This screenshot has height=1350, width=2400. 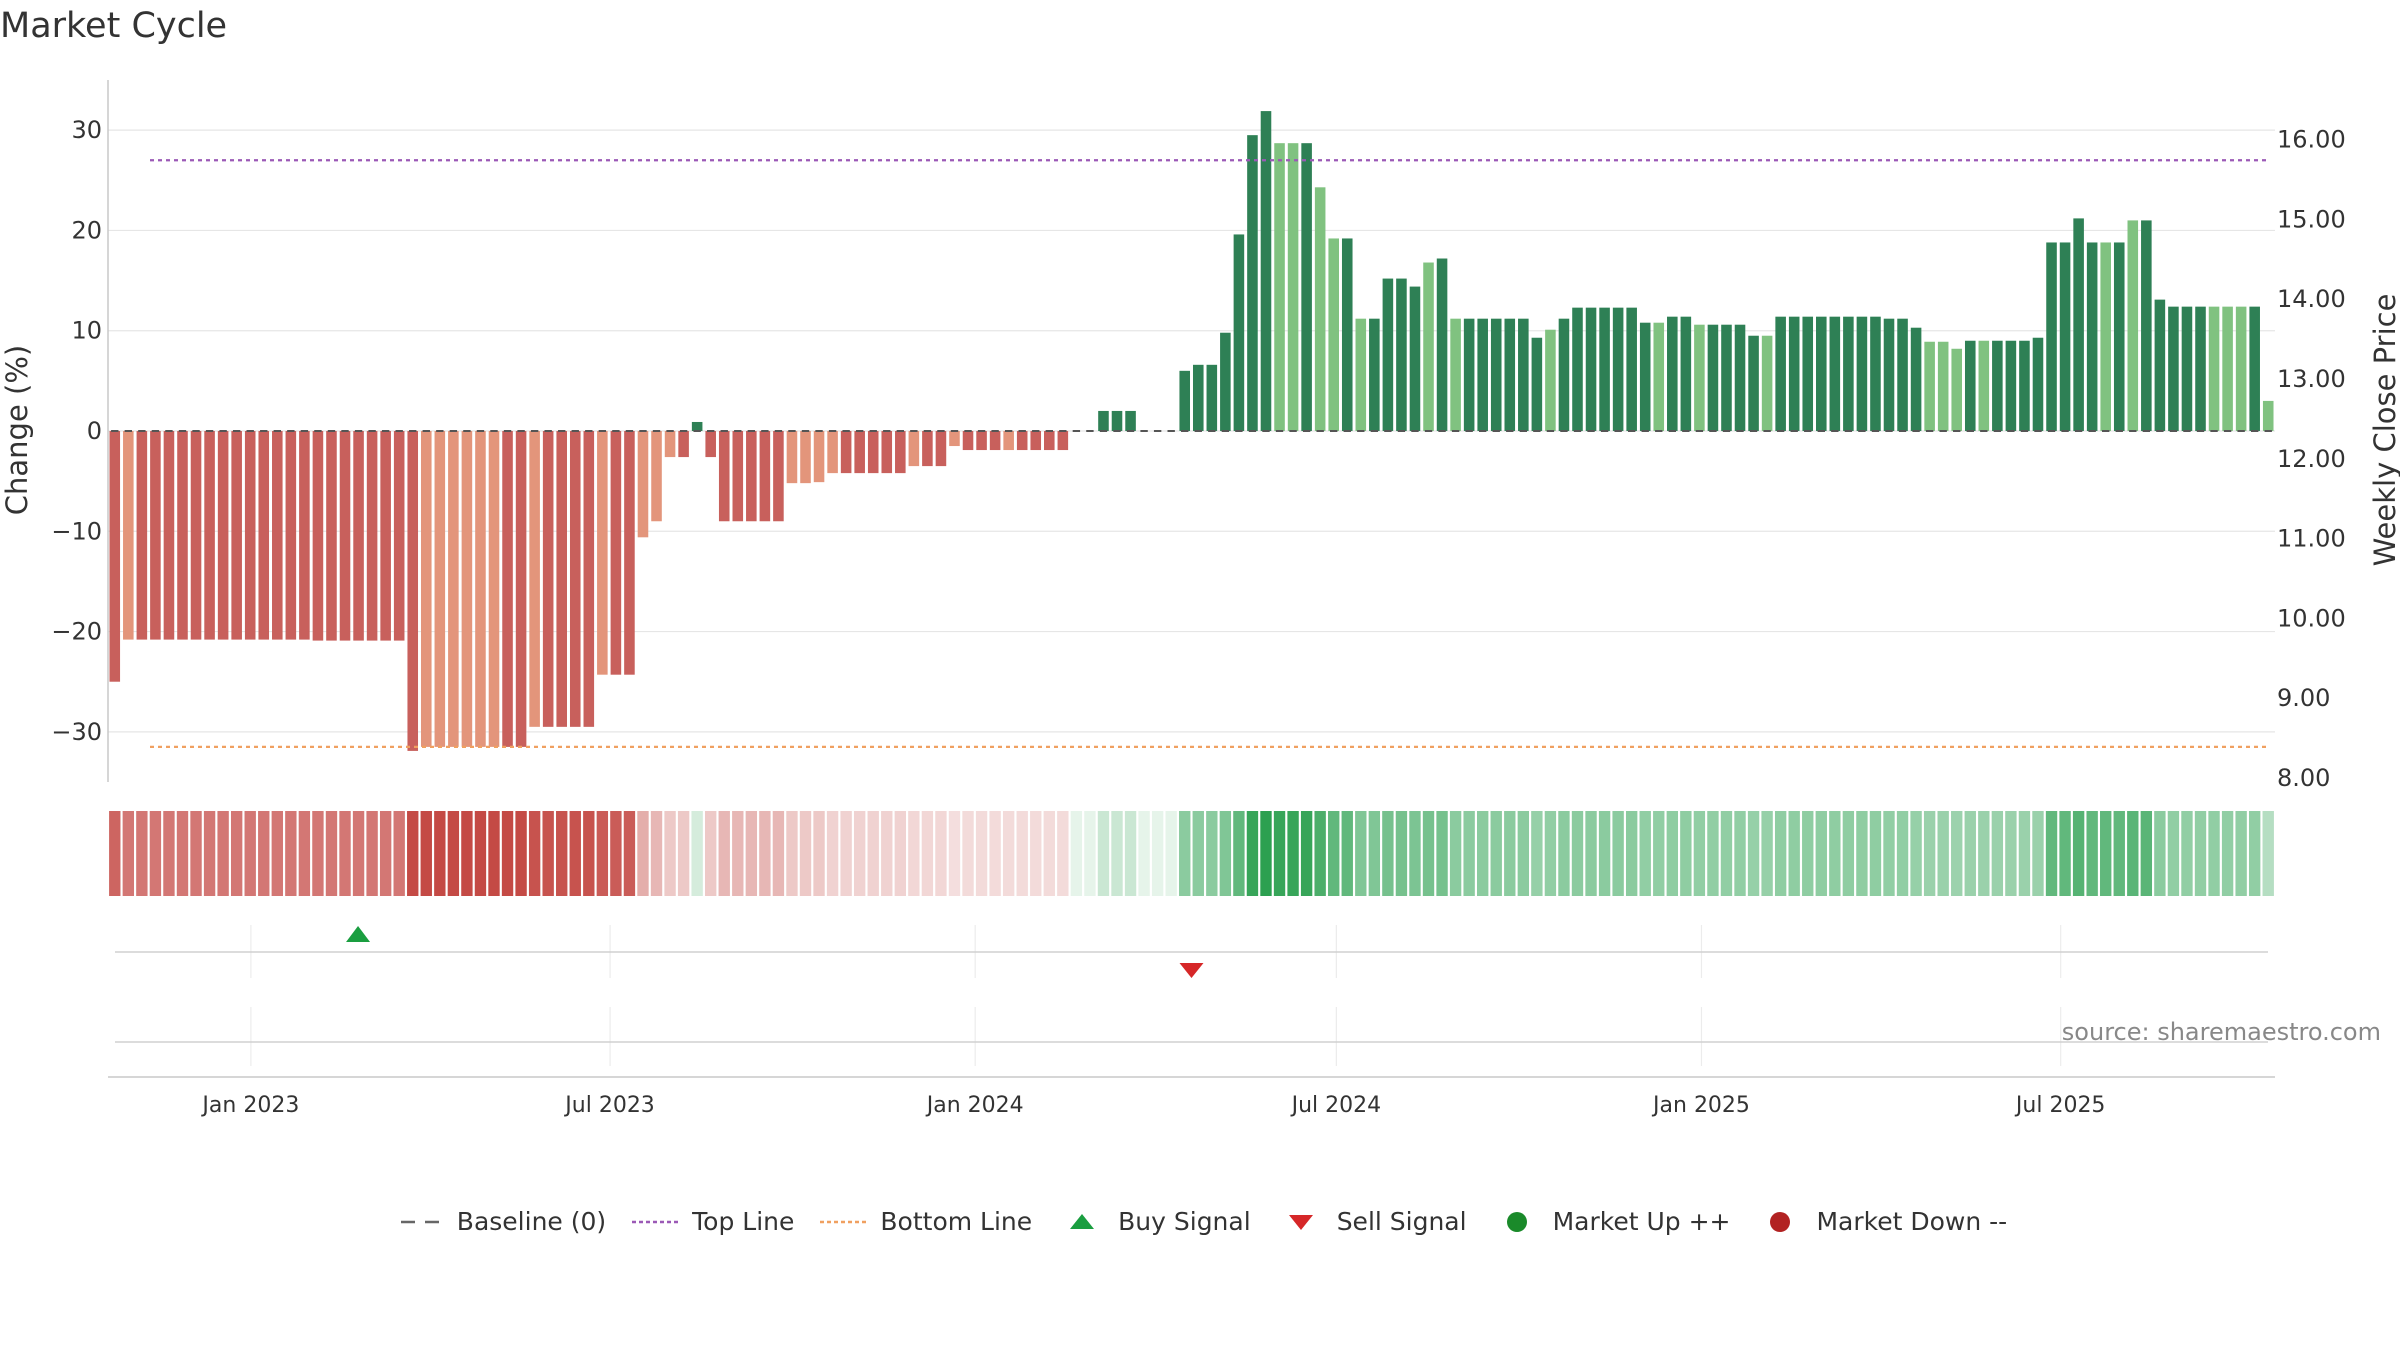 What do you see at coordinates (2311, 140) in the screenshot?
I see `y2-tick-label: 16.00` at bounding box center [2311, 140].